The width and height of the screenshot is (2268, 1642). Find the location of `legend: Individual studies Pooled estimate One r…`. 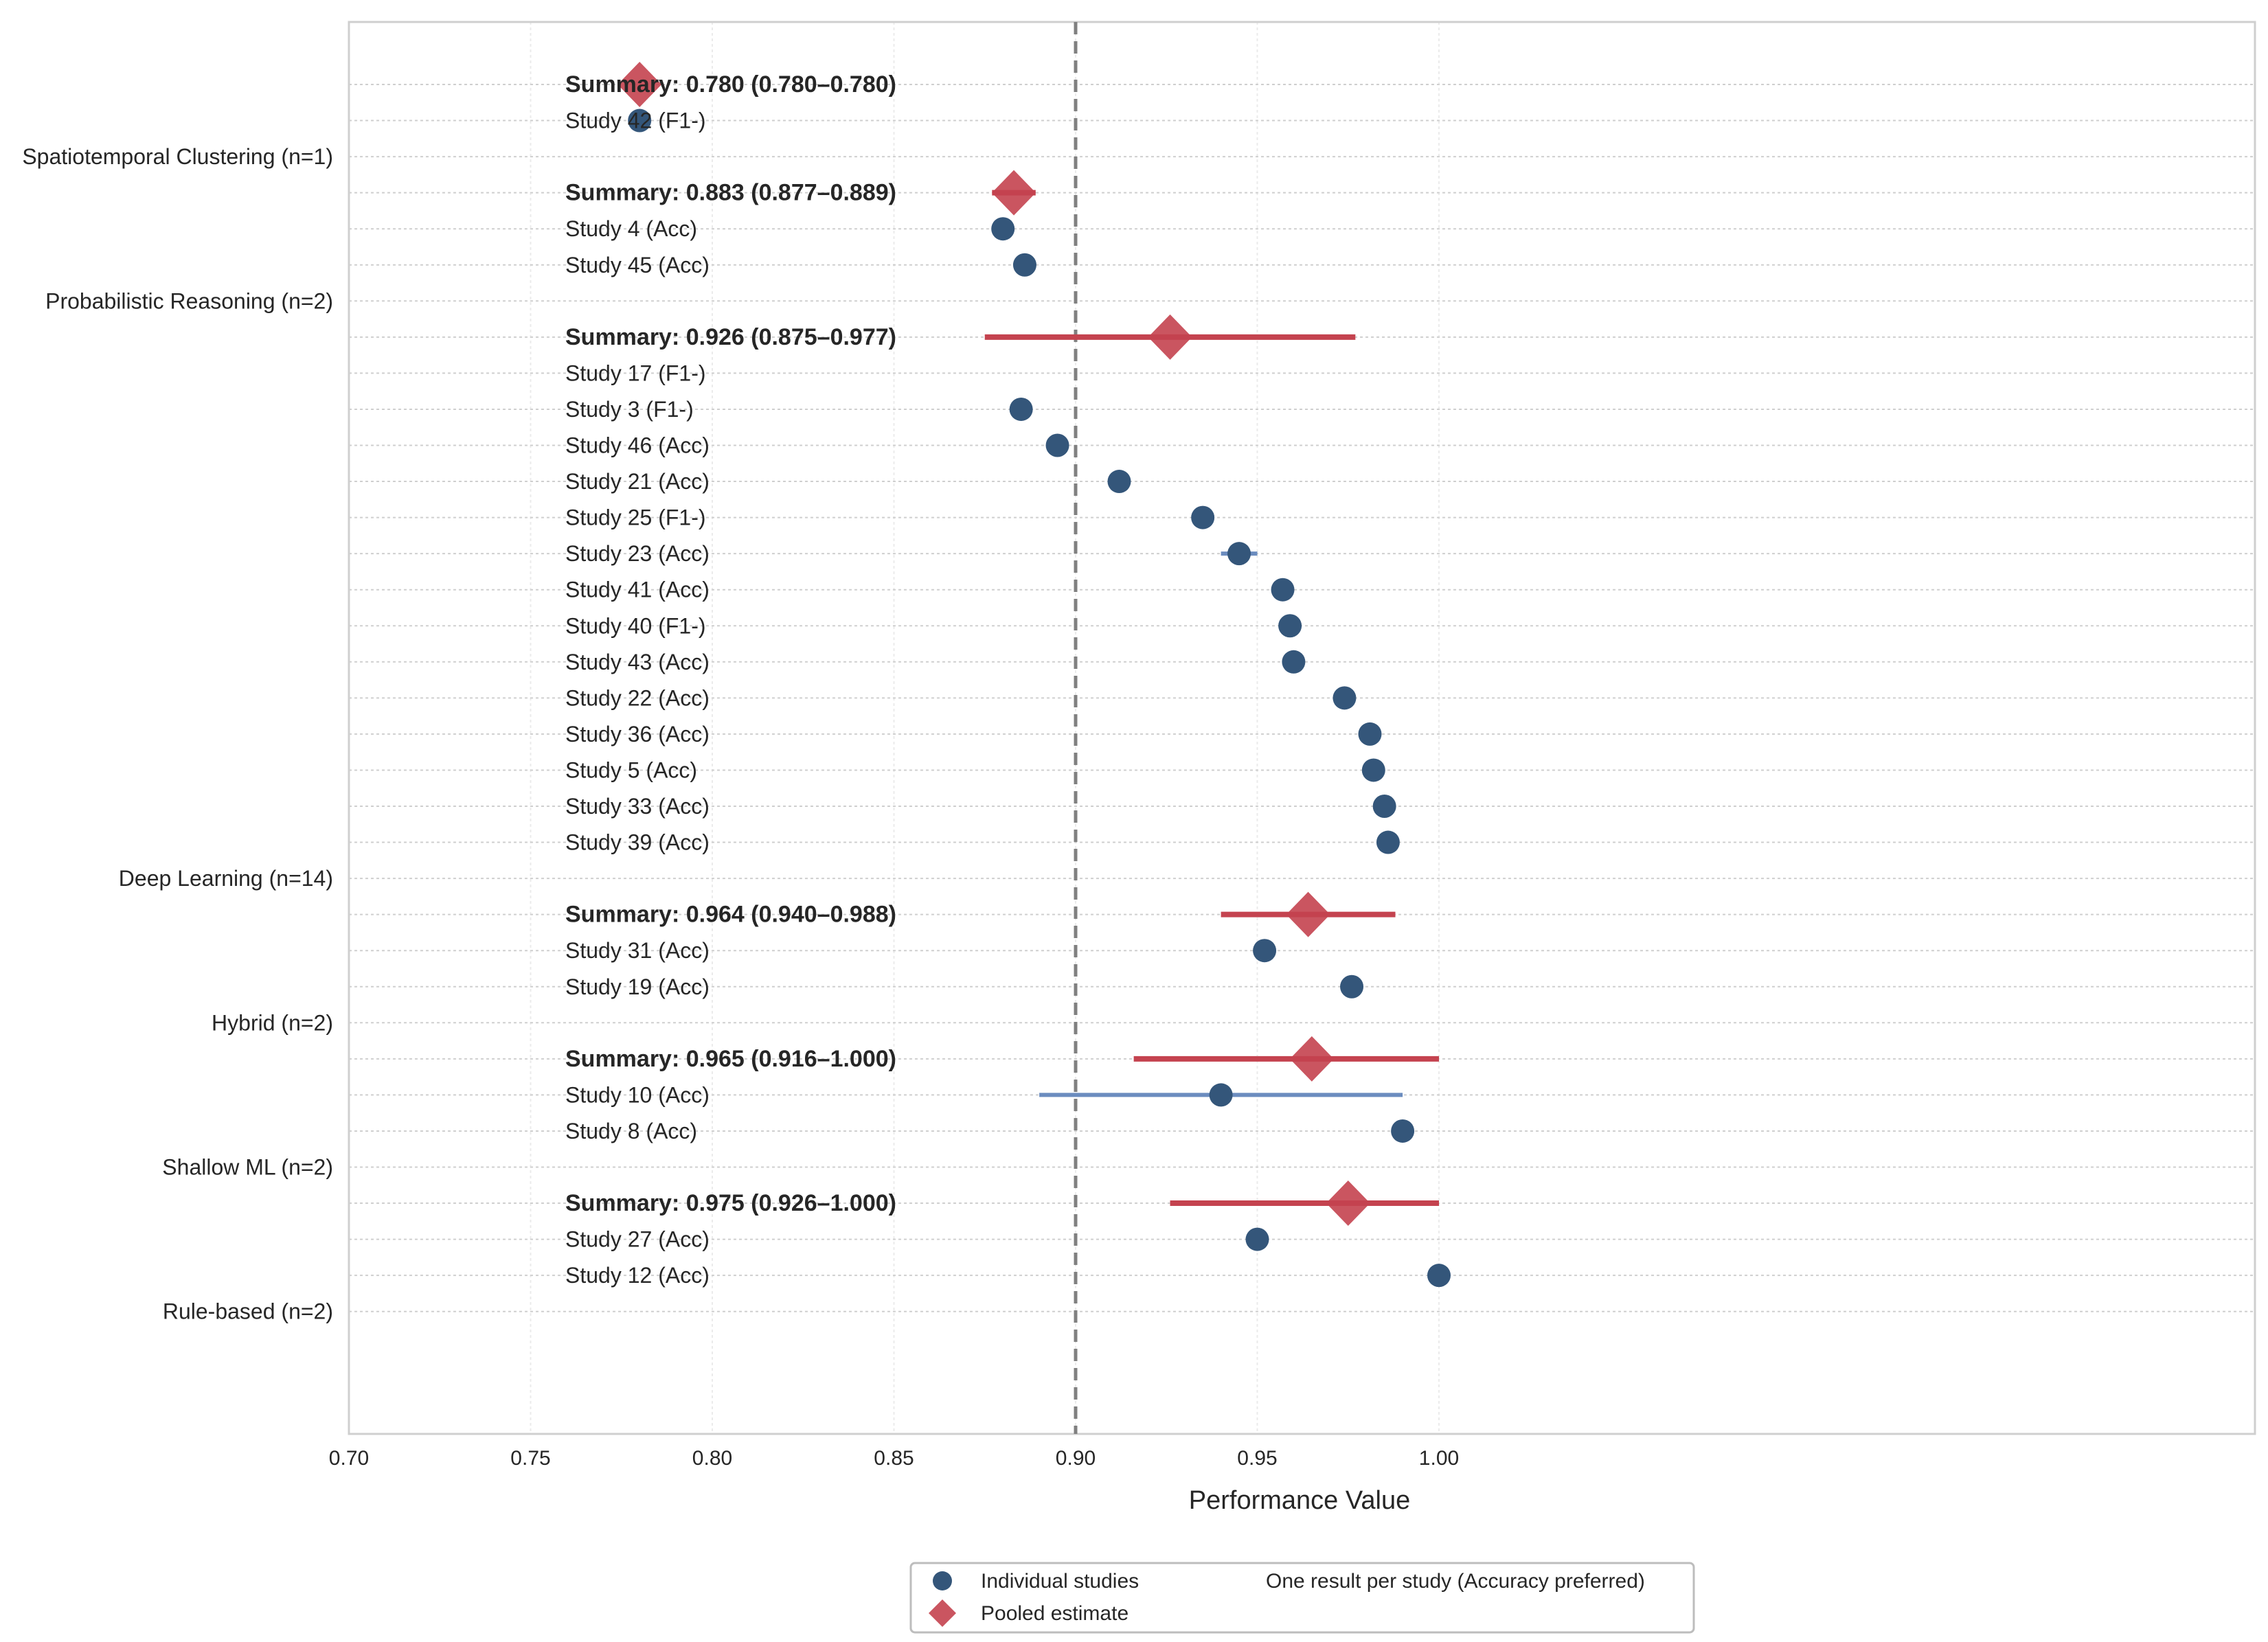

legend: Individual studies Pooled estimate One r… is located at coordinates (1302, 1598).